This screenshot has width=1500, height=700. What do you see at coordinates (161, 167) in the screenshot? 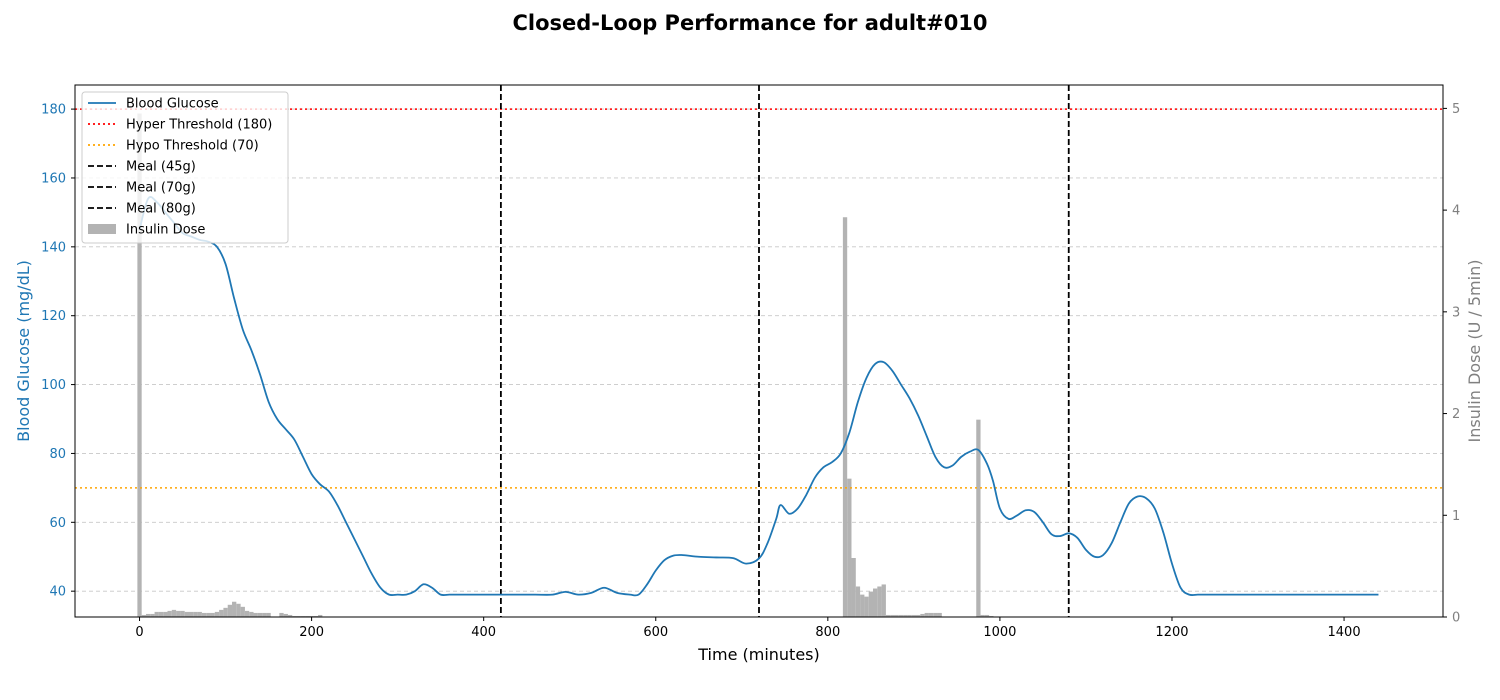
I see `legend-label: Meal (45g)` at bounding box center [161, 167].